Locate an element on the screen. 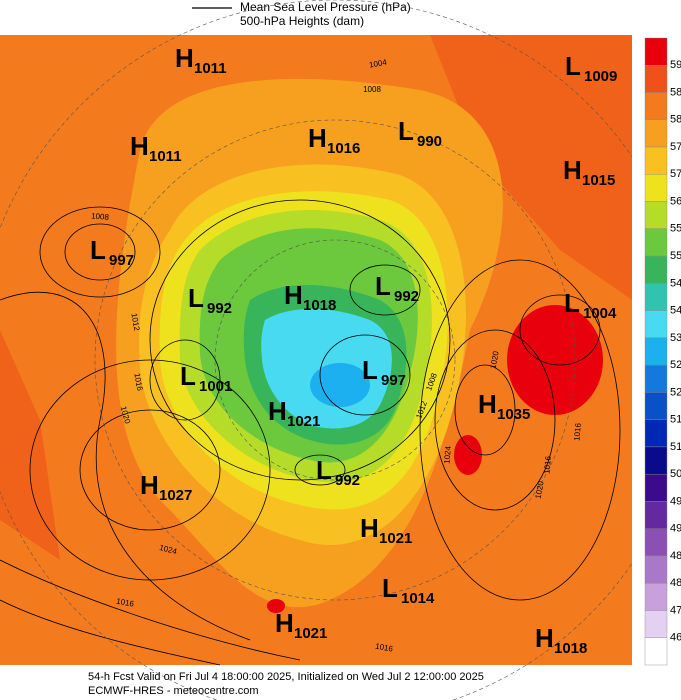  pressure-center: L 990 is located at coordinates (420, 133).